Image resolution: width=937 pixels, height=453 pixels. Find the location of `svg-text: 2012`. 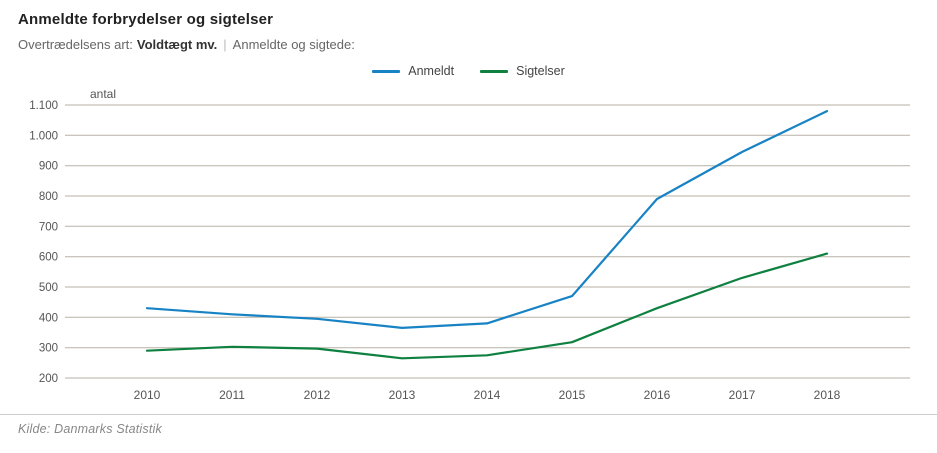

svg-text: 2012 is located at coordinates (317, 395).